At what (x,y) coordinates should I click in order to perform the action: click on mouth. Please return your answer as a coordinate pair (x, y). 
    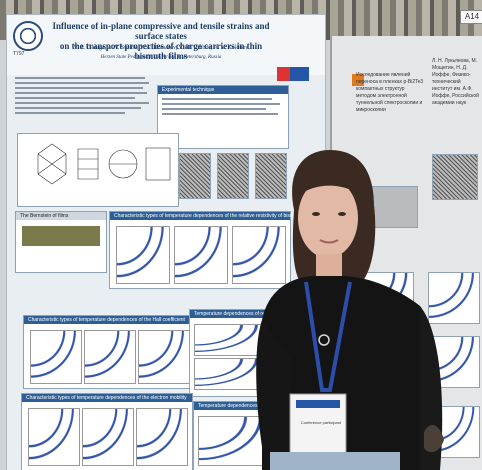
    Looking at the image, I should click on (329, 241).